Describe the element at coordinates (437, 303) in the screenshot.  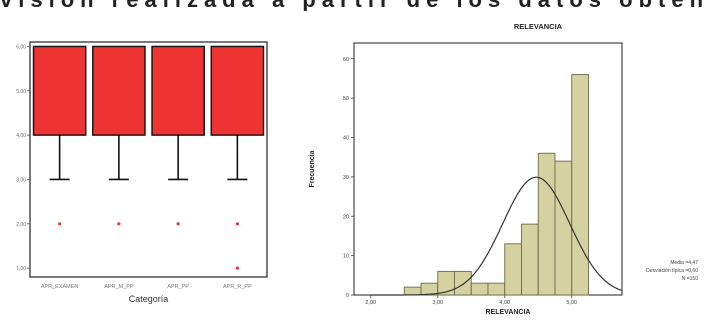
I see `x-tick-label: 3,00` at that location.